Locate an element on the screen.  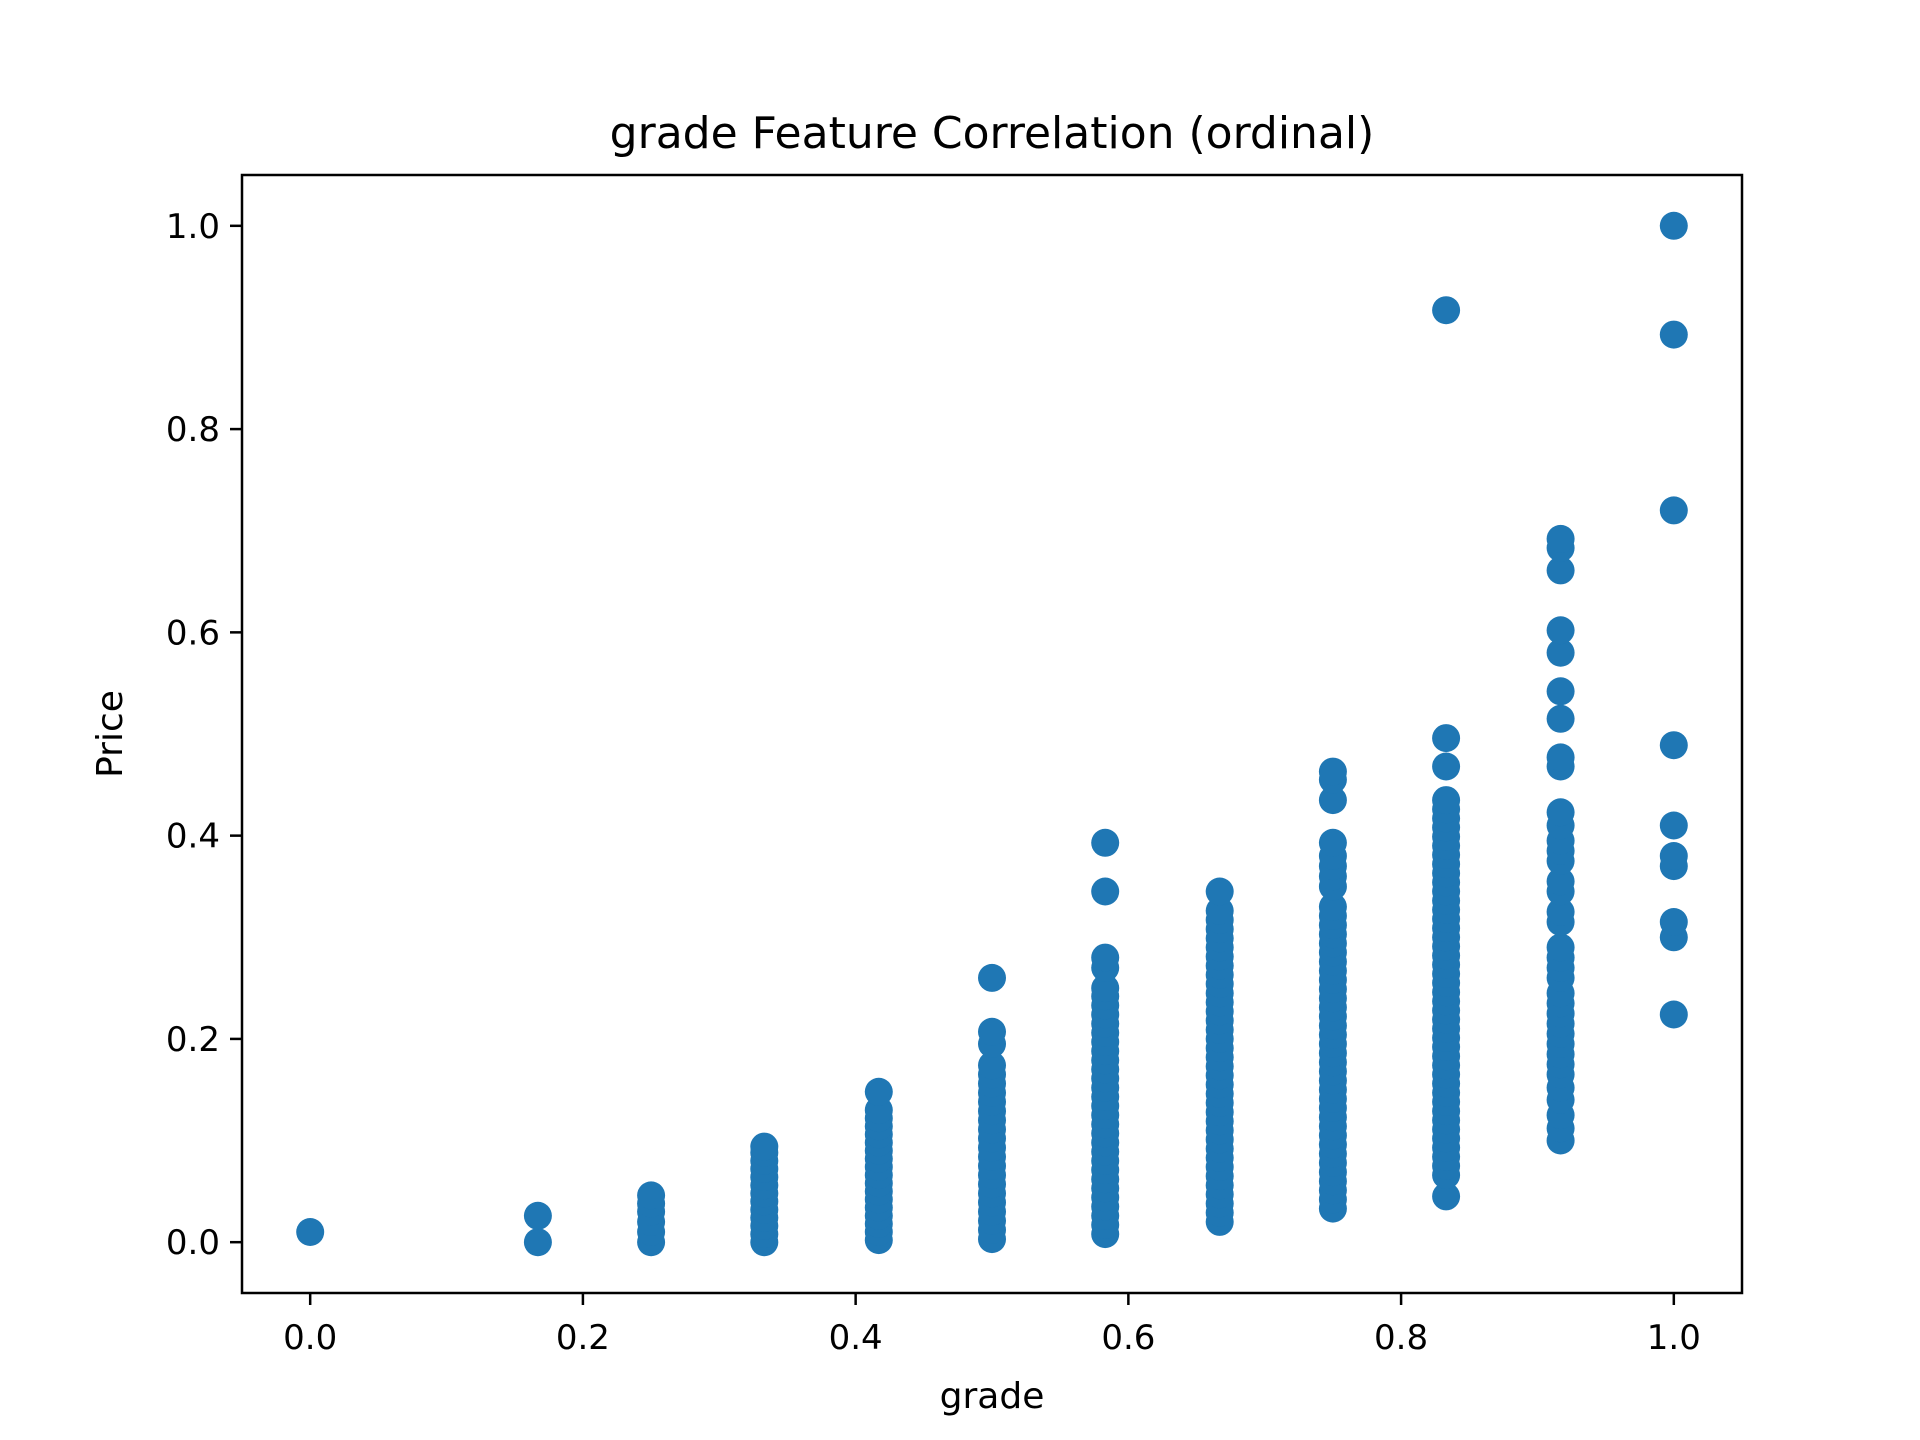
y-tick-label: 1.0 is located at coordinates (193, 227).